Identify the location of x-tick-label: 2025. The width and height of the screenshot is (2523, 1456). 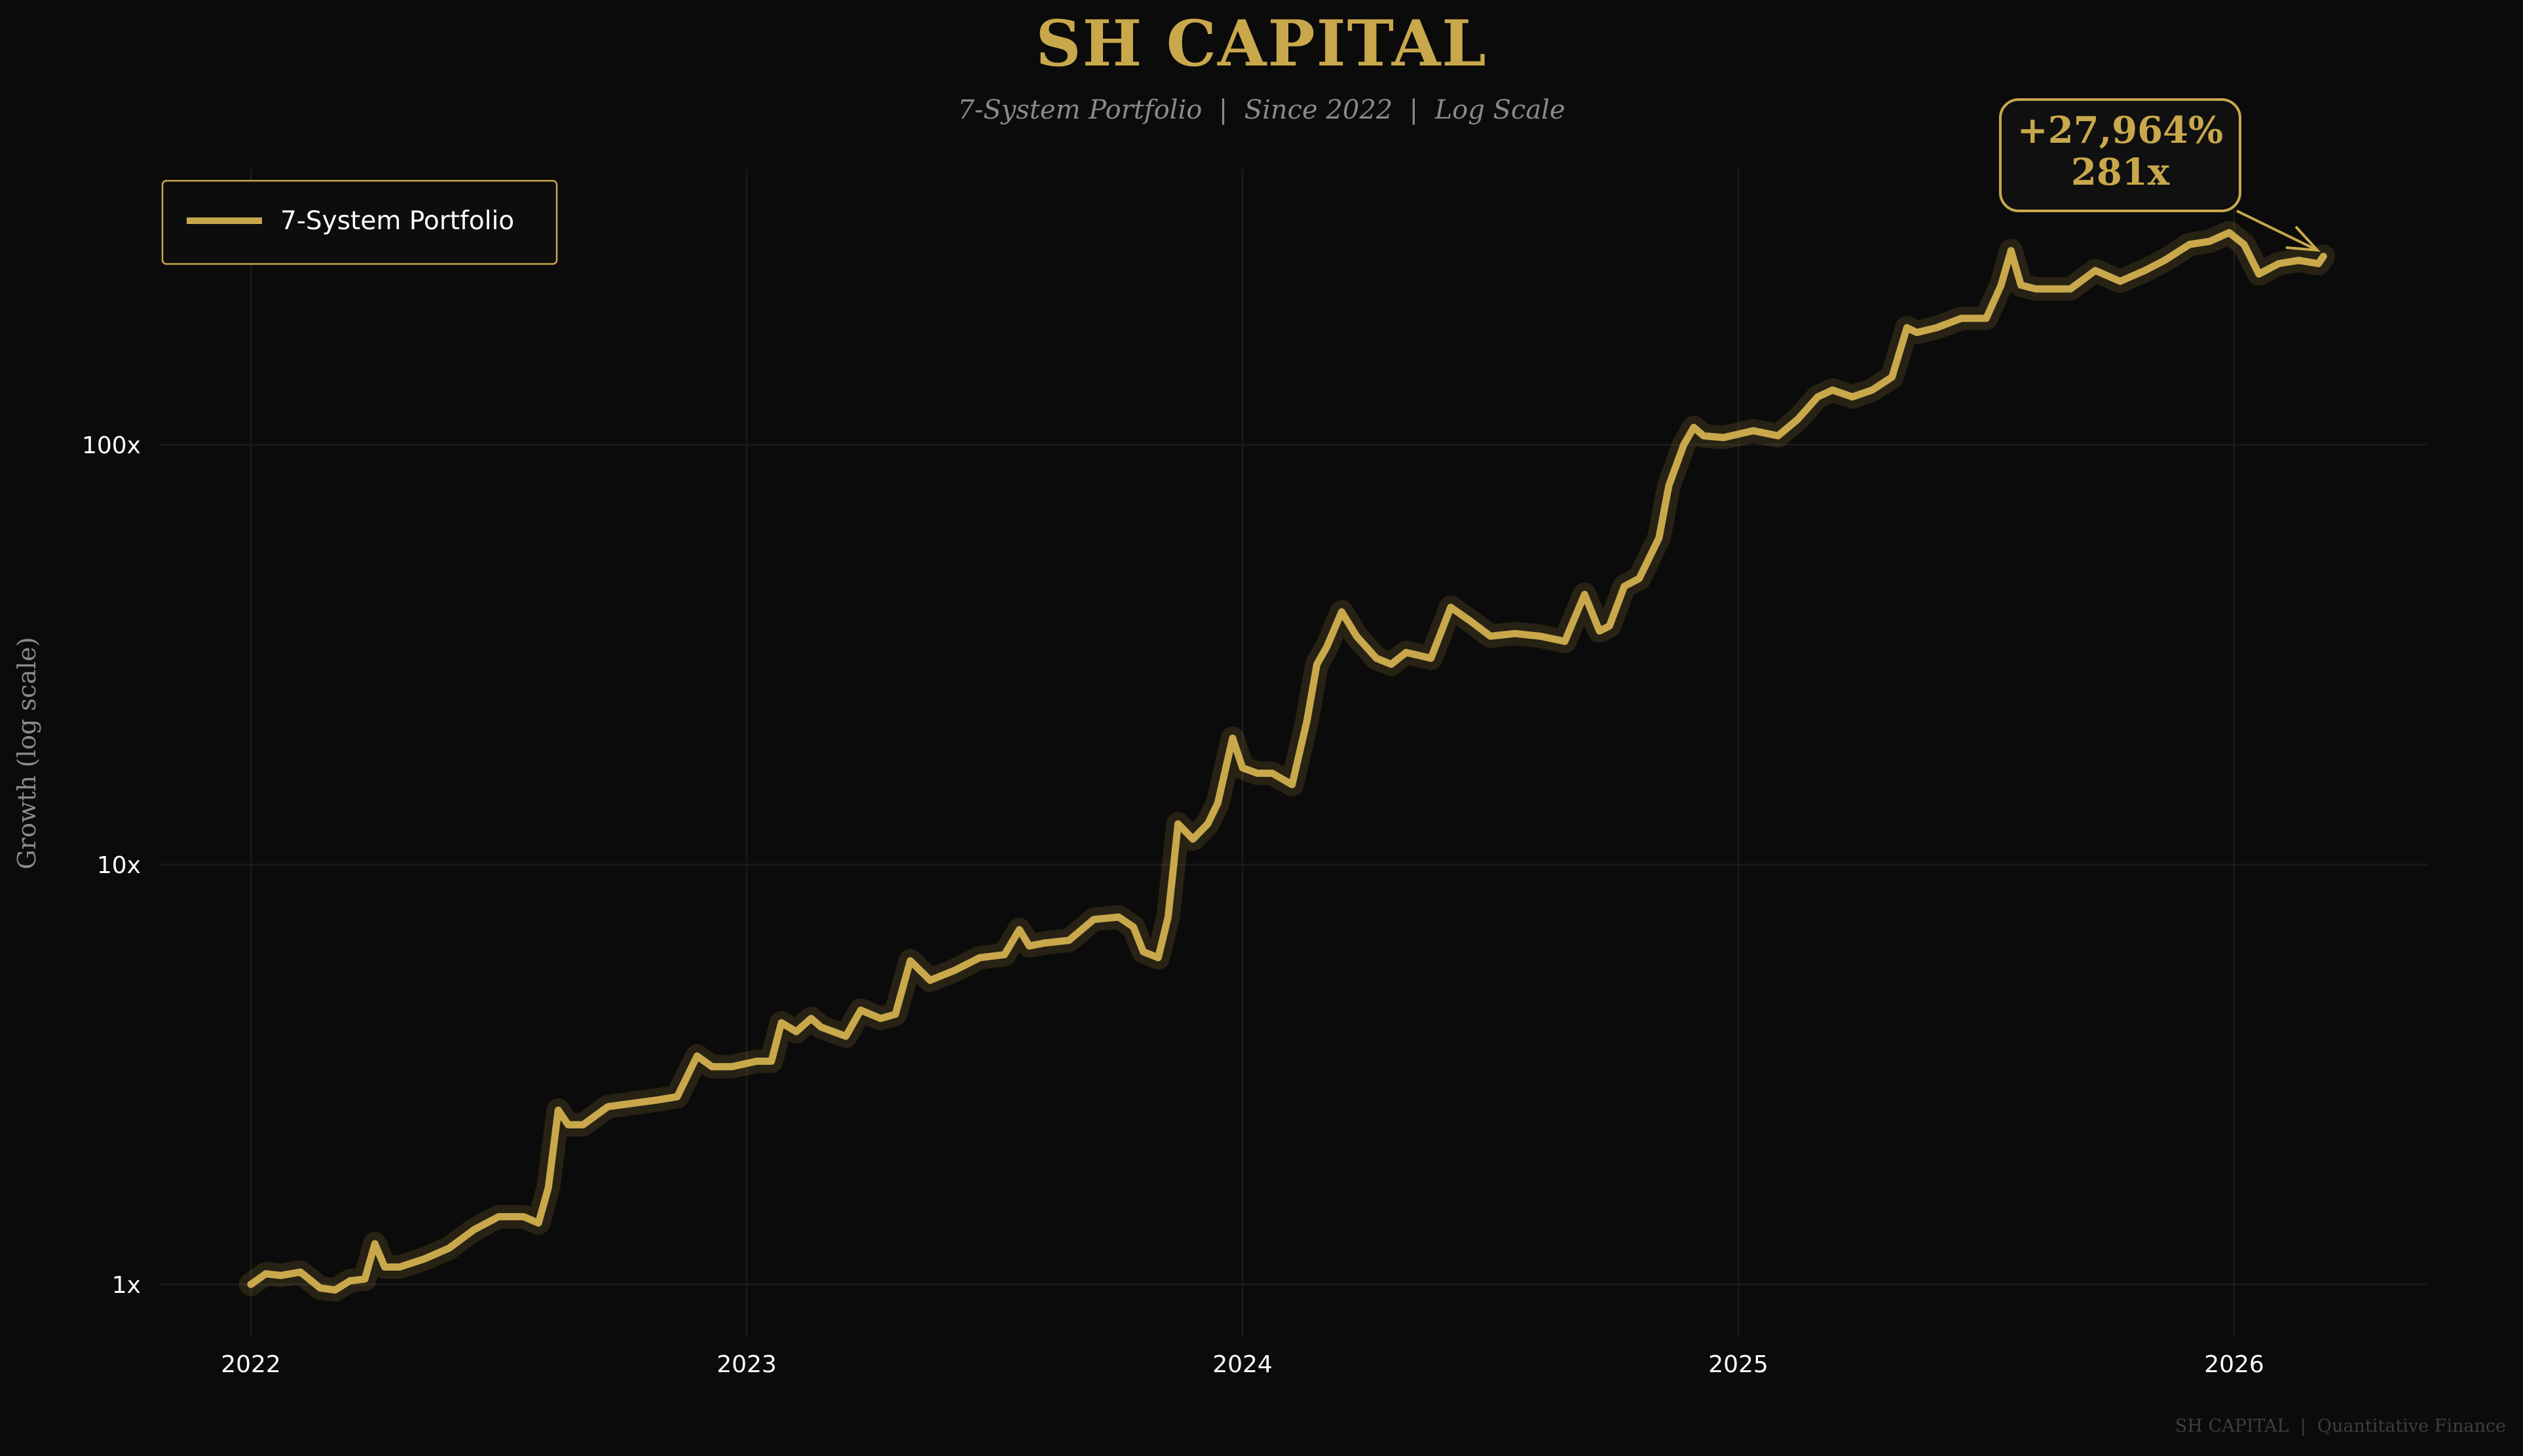
(1738, 1364).